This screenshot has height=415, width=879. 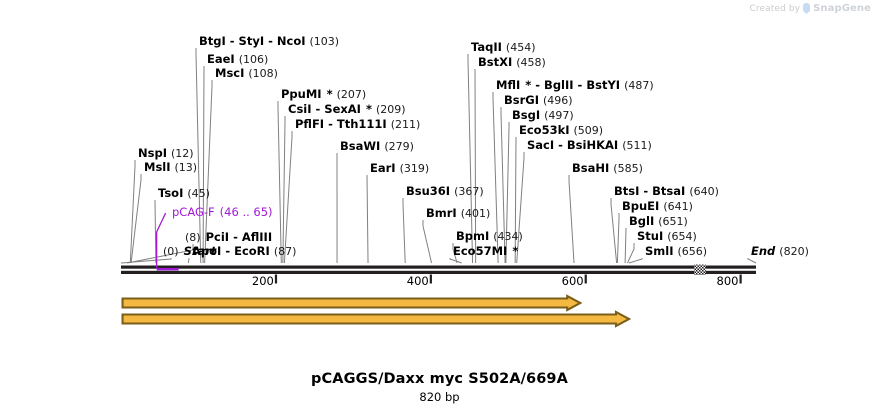 I want to click on site-label-eco53ki: Eco53kI (509), so click(x=561, y=130).